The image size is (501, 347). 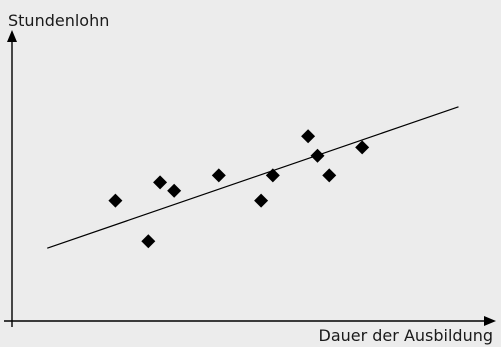 What do you see at coordinates (12, 36) in the screenshot?
I see `y-axis-arrow` at bounding box center [12, 36].